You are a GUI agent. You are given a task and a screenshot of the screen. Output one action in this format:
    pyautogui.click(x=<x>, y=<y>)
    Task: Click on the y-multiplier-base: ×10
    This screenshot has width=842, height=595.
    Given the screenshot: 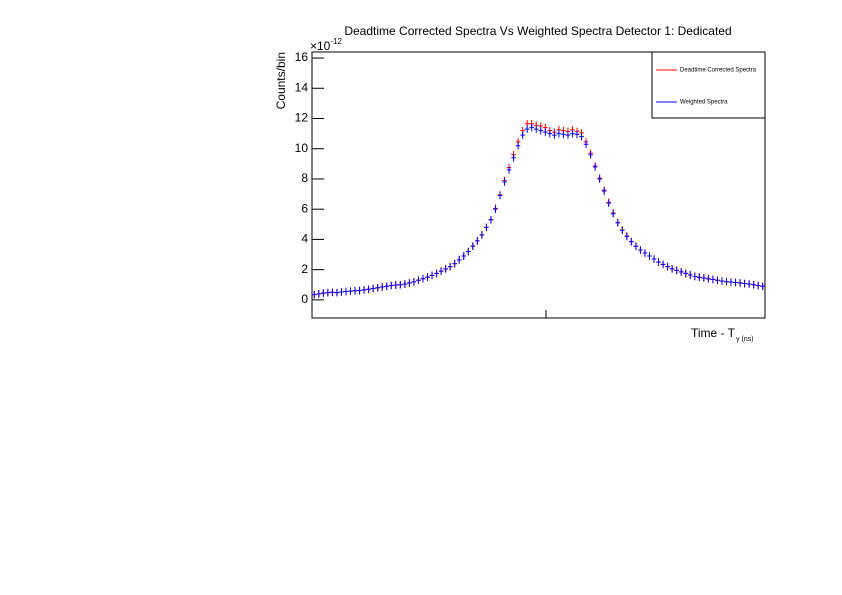 What is the action you would take?
    pyautogui.click(x=320, y=46)
    